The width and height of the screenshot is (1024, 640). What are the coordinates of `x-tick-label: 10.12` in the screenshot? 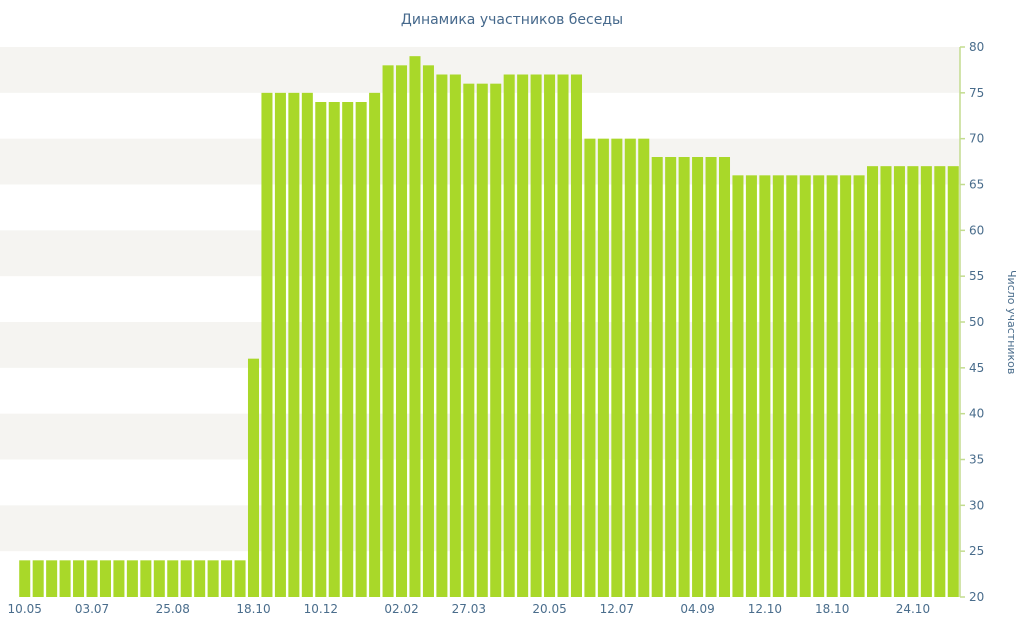 It's located at (321, 609).